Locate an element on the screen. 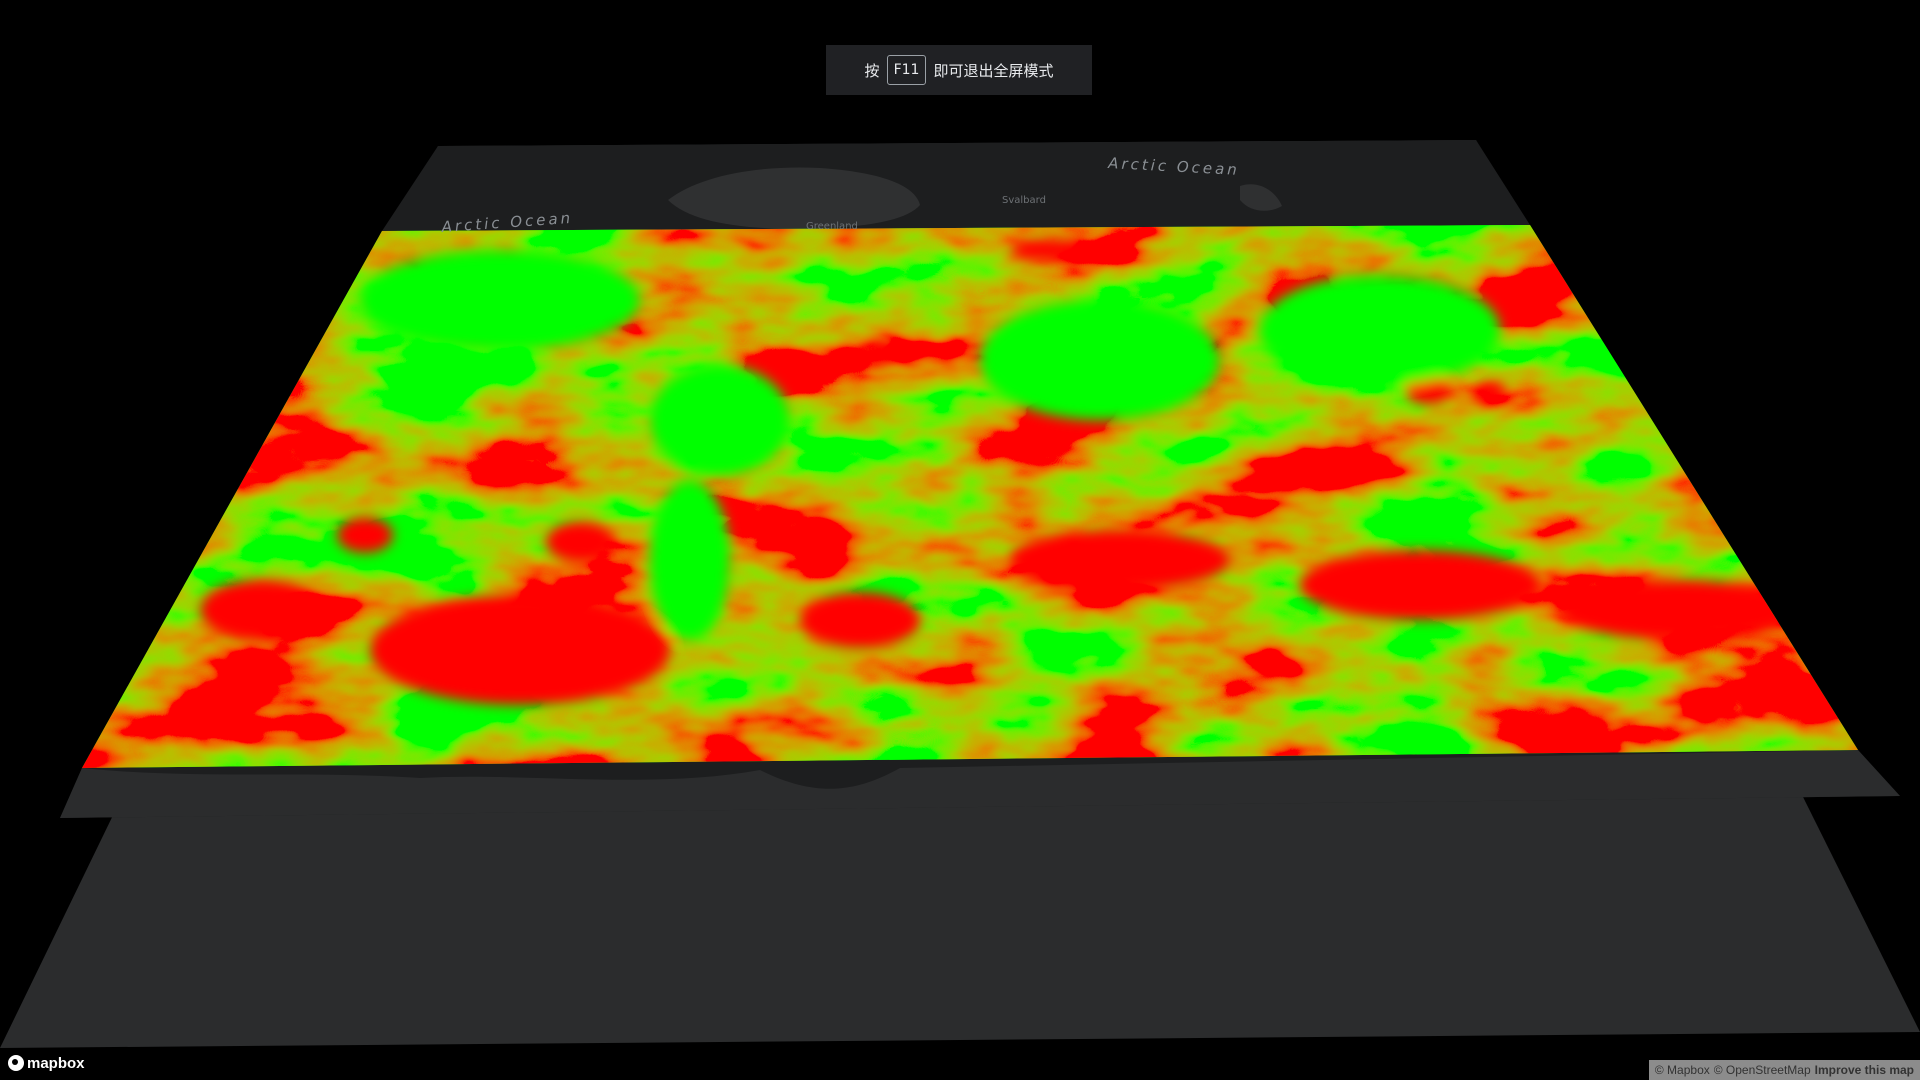 The image size is (1920, 1080). toast-key: F11 is located at coordinates (906, 70).